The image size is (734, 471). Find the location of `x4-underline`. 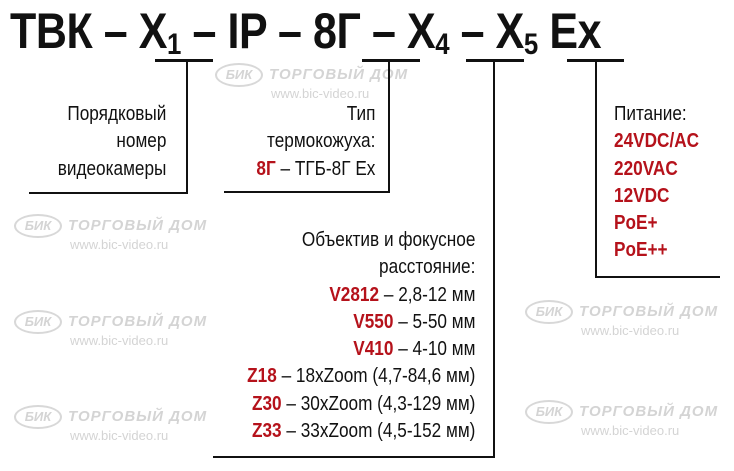

x4-underline is located at coordinates (495, 60).